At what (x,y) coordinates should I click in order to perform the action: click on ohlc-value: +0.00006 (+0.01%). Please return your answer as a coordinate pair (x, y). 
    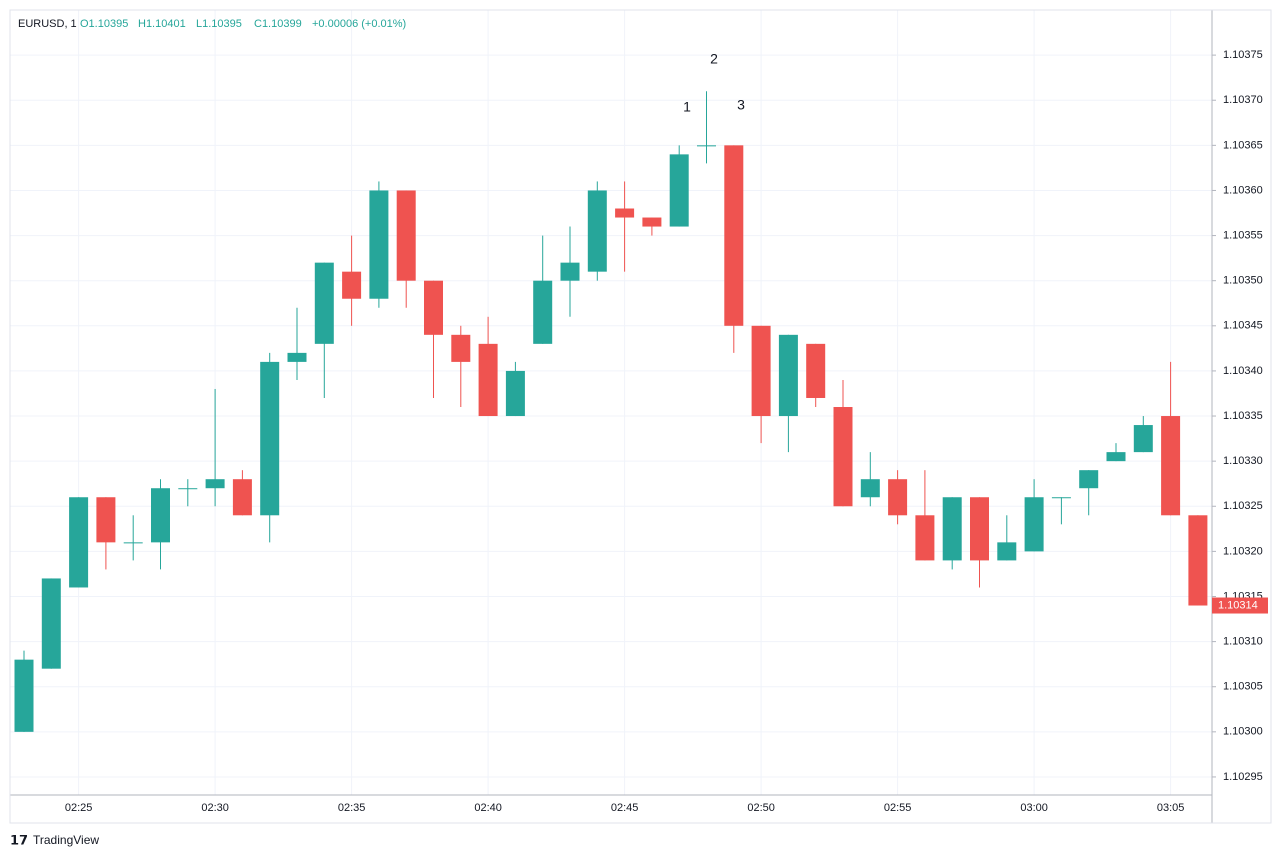
    Looking at the image, I should click on (359, 24).